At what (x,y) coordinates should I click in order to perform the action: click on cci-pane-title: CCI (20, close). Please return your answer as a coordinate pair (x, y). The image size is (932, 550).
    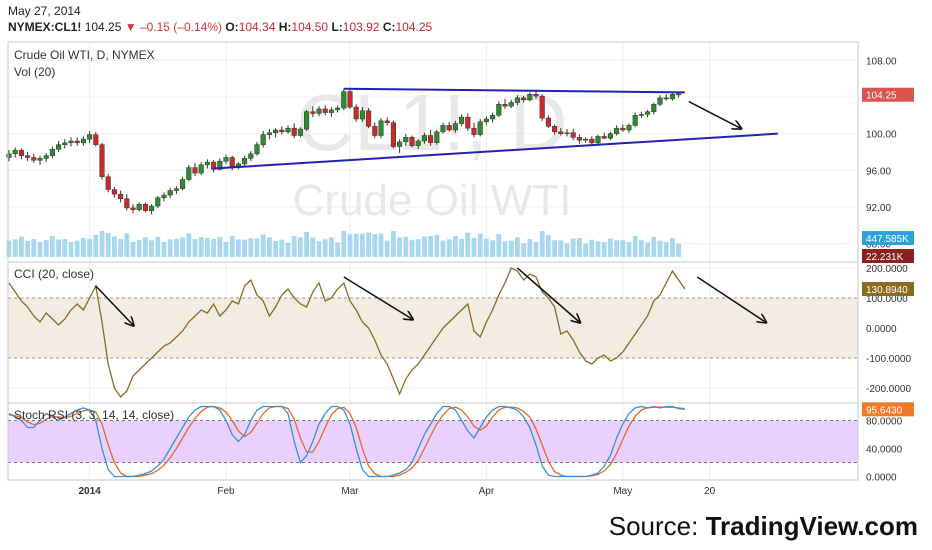
    Looking at the image, I should click on (54, 274).